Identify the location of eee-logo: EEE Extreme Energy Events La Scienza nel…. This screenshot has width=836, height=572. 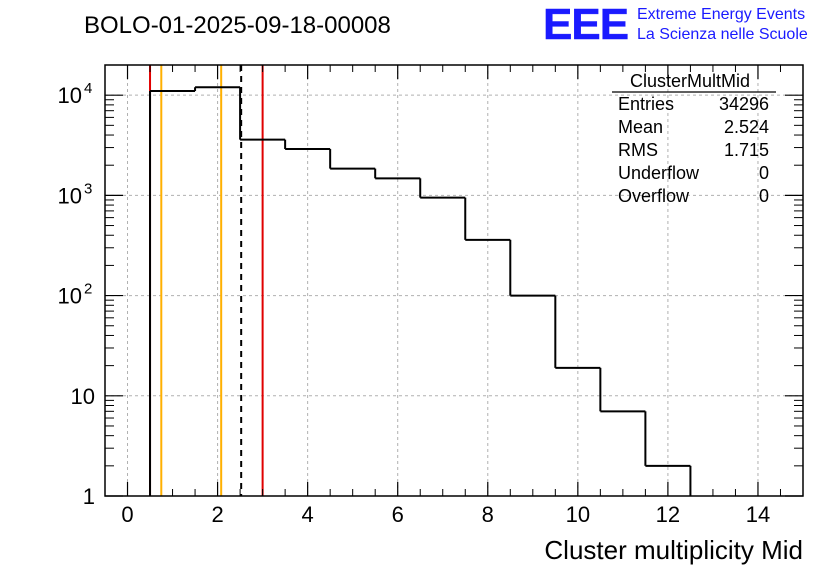
(675, 24).